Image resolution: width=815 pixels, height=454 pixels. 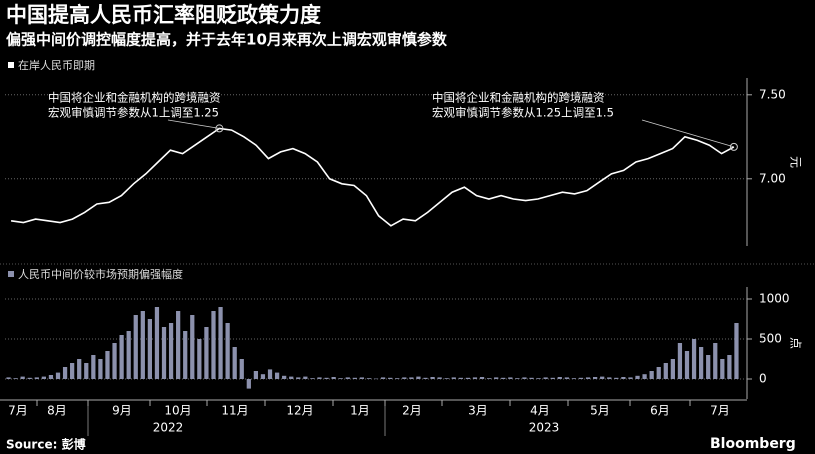 I want to click on x-tick-label: 1月, so click(x=360, y=411).